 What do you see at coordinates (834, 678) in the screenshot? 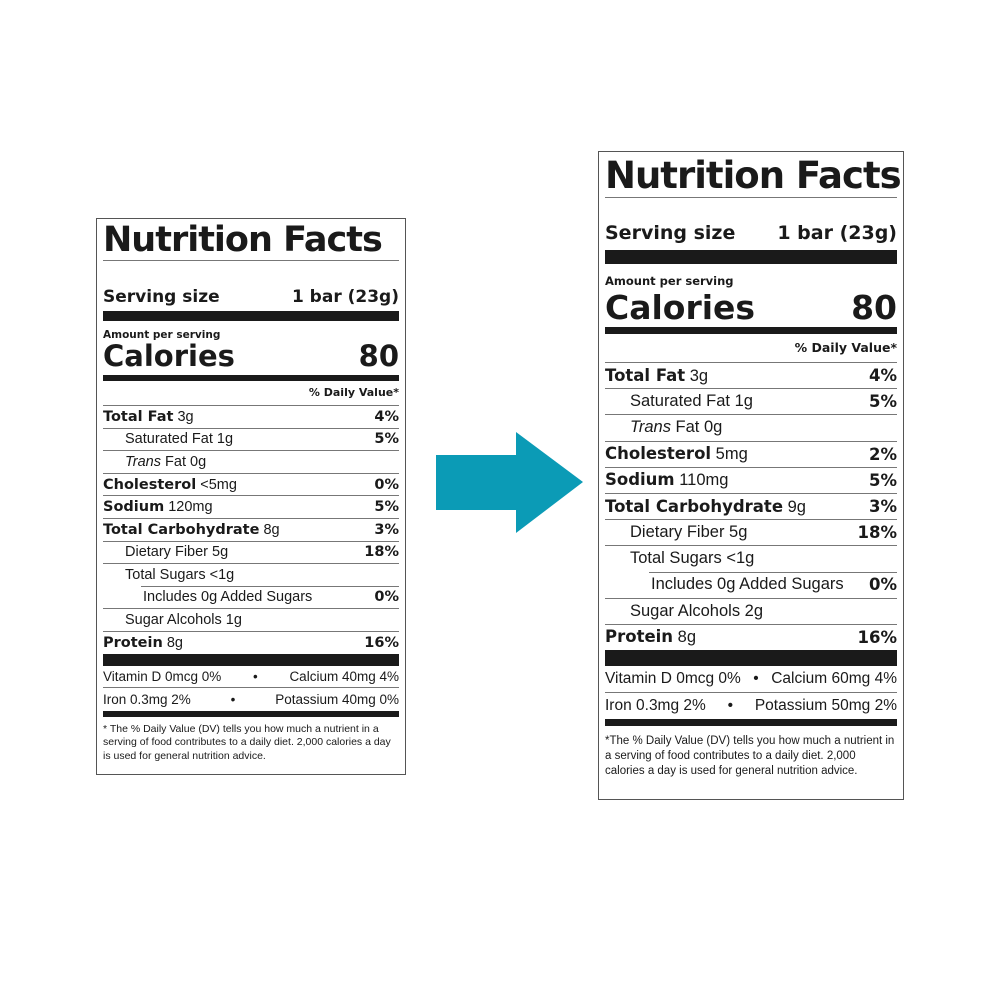
I see `calcium: Calcium 60mg 4%` at bounding box center [834, 678].